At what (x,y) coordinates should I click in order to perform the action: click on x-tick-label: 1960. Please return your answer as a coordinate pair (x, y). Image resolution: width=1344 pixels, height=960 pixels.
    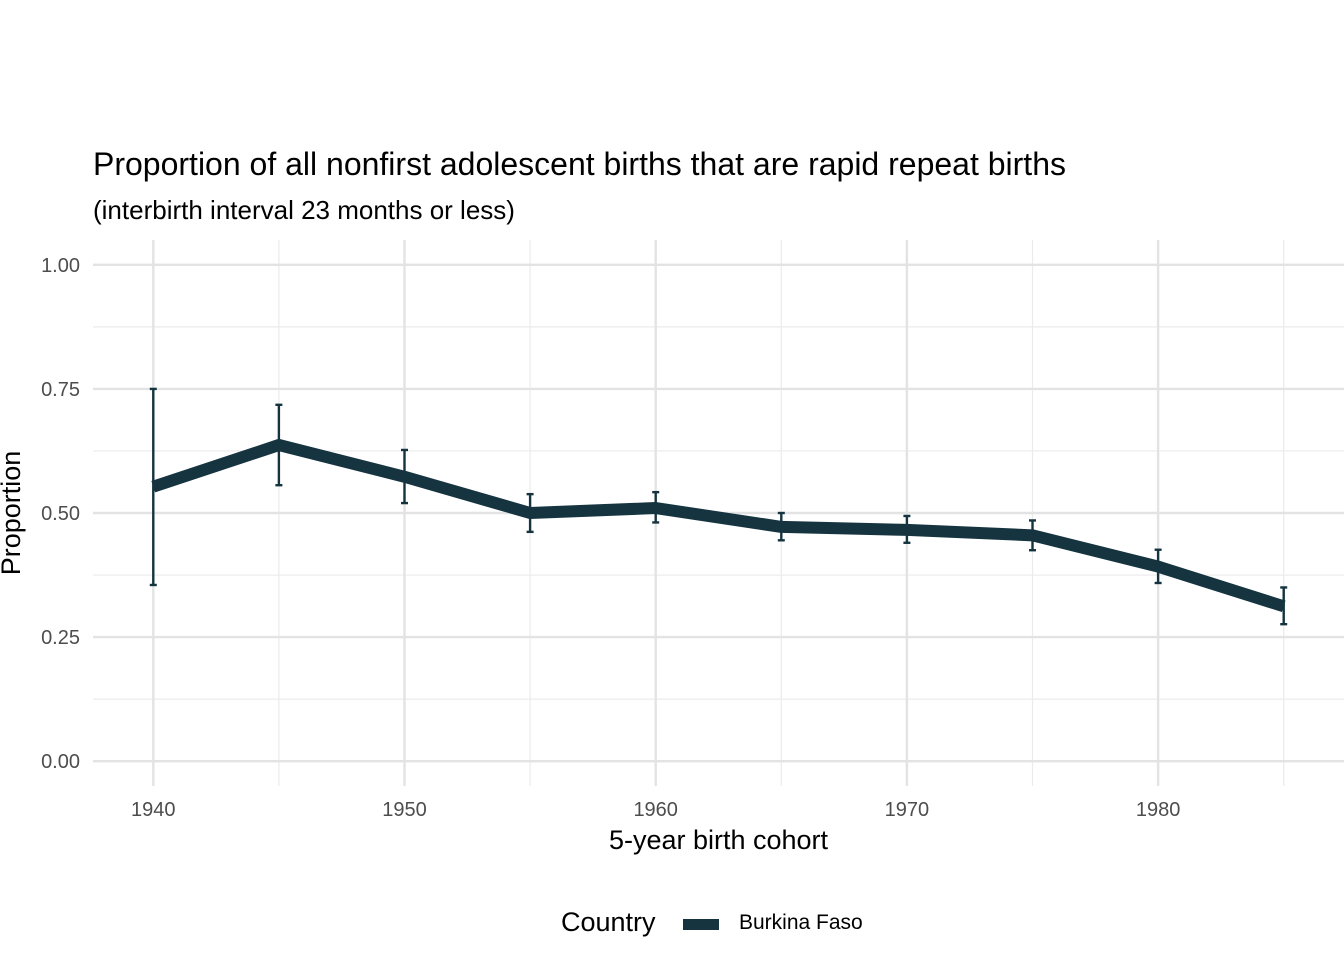
    Looking at the image, I should click on (655, 810).